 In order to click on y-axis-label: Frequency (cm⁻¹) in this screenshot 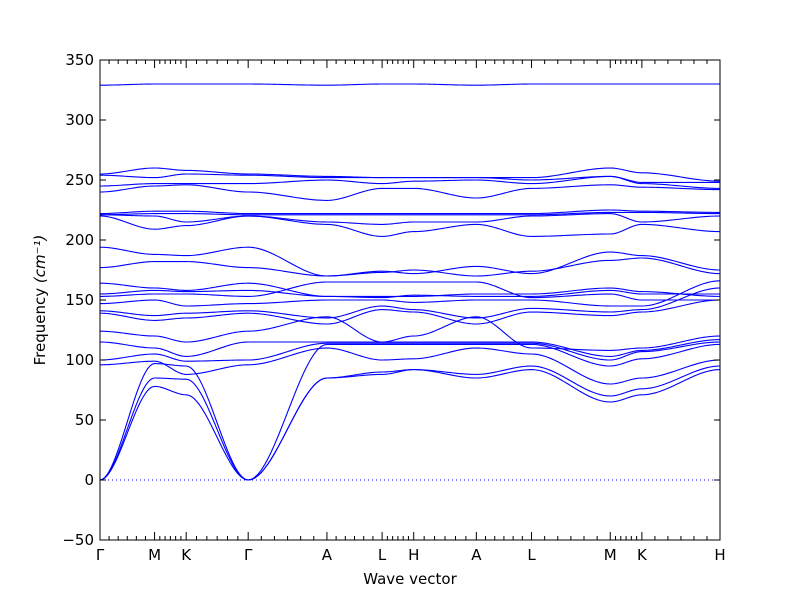, I will do `click(40, 300)`.